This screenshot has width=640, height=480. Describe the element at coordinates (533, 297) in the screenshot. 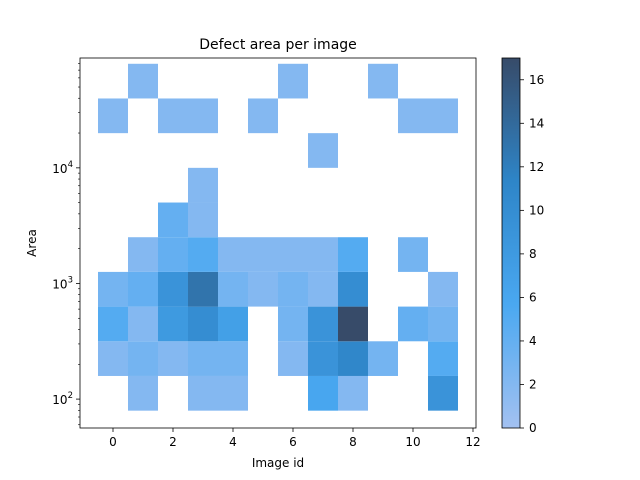

I see `colorbar-tick-label: 6` at that location.